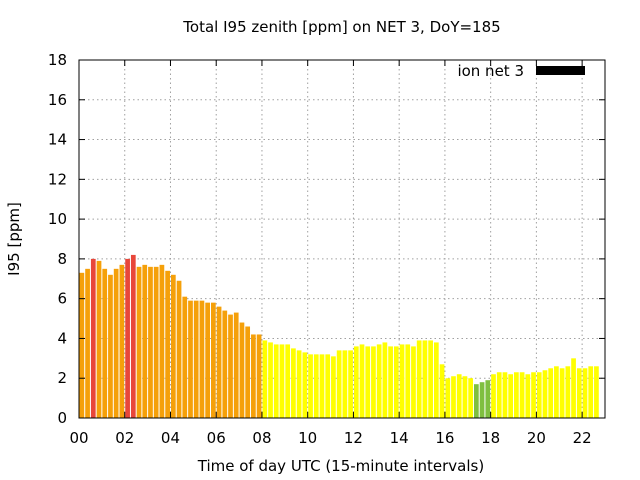  Describe the element at coordinates (14, 239) in the screenshot. I see `y-axis-label: I95 [ppm]` at that location.